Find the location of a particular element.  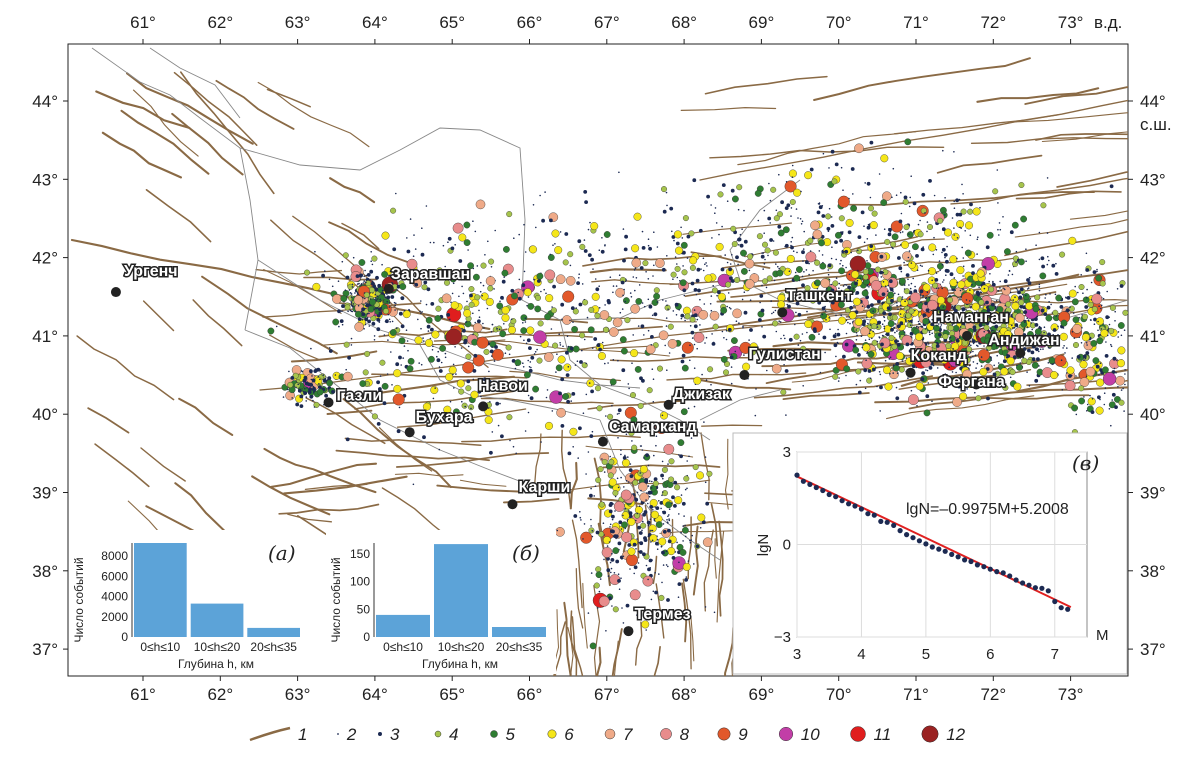

inset-b-xlabel: Глубина h, км is located at coordinates (460, 664).